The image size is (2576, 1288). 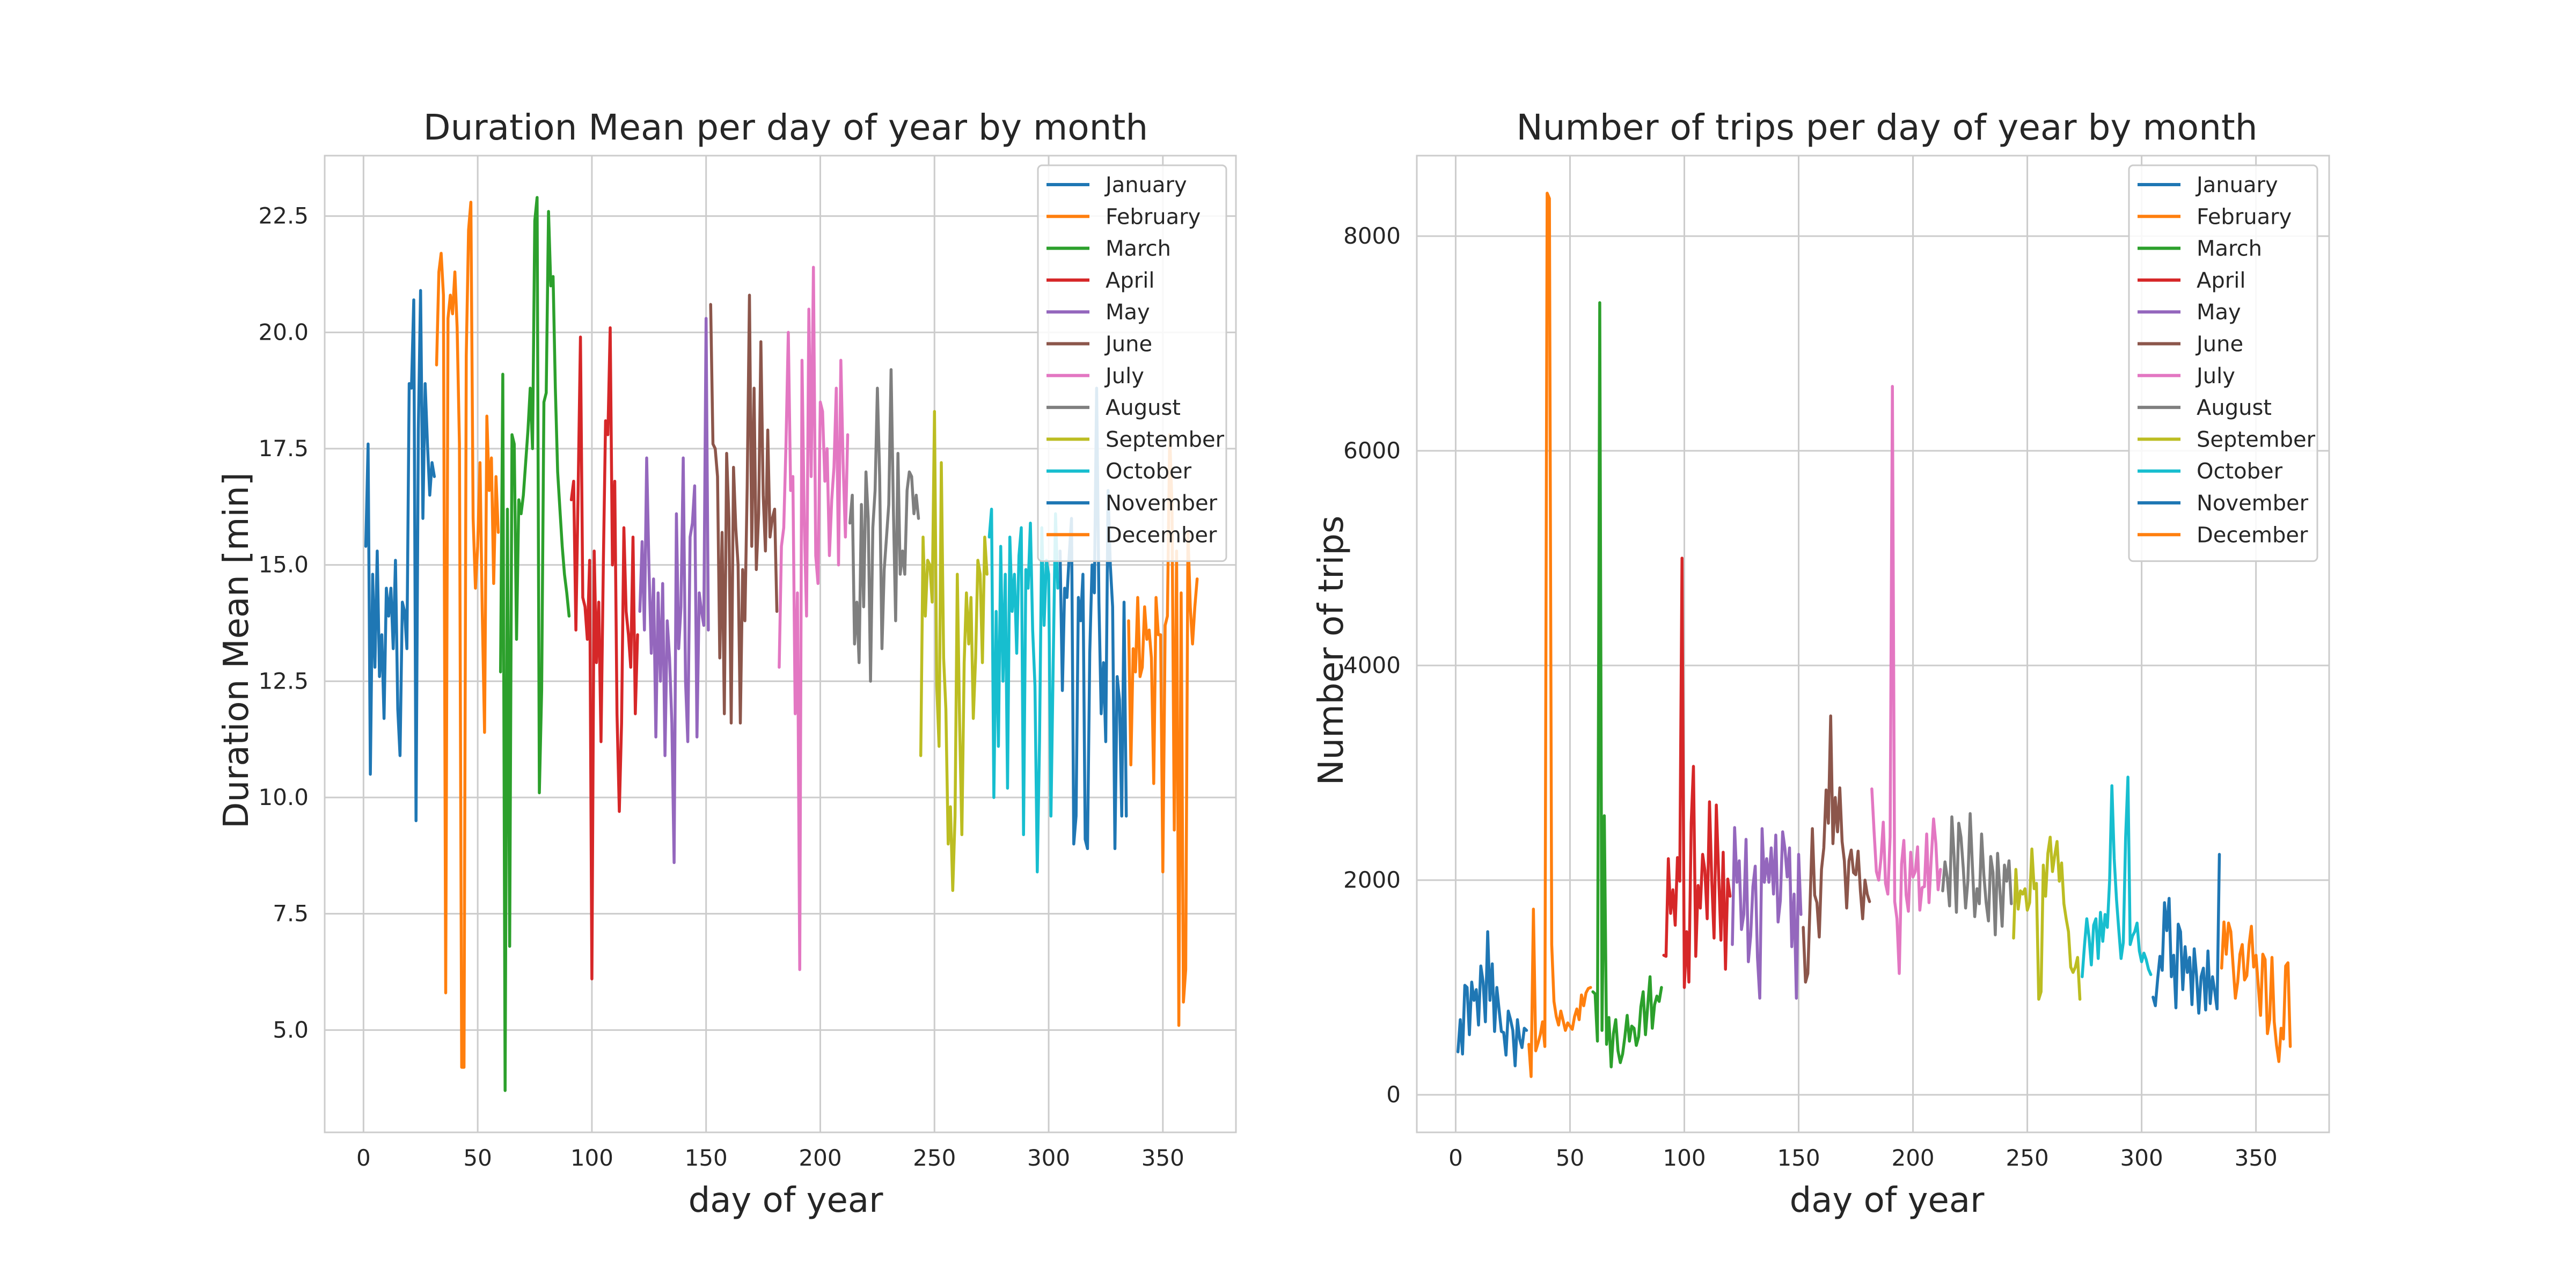 I want to click on y-tick-label: 2000, so click(x=1372, y=880).